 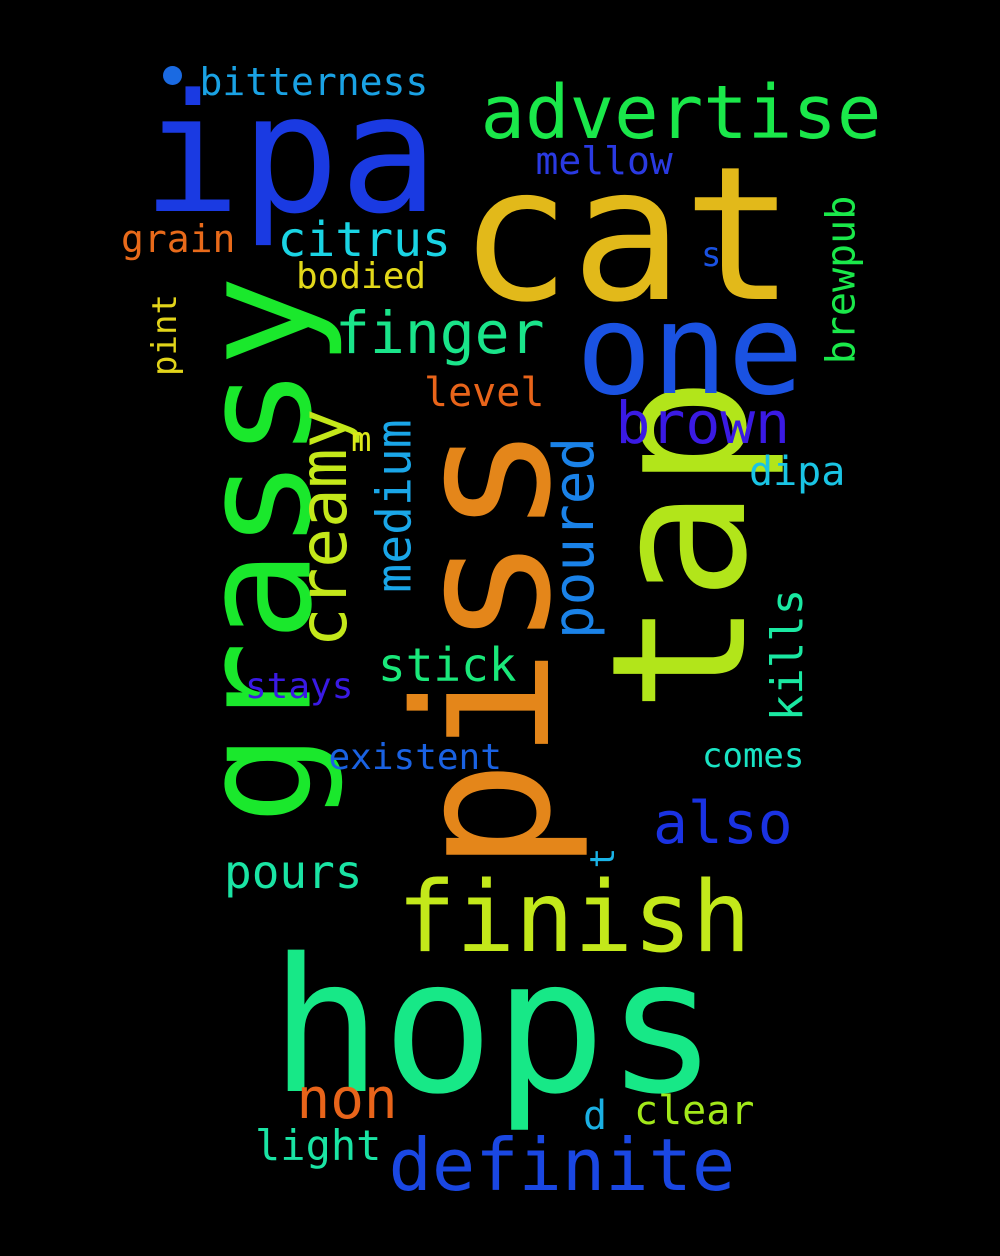 What do you see at coordinates (703, 423) in the screenshot?
I see `word-brown: brown` at bounding box center [703, 423].